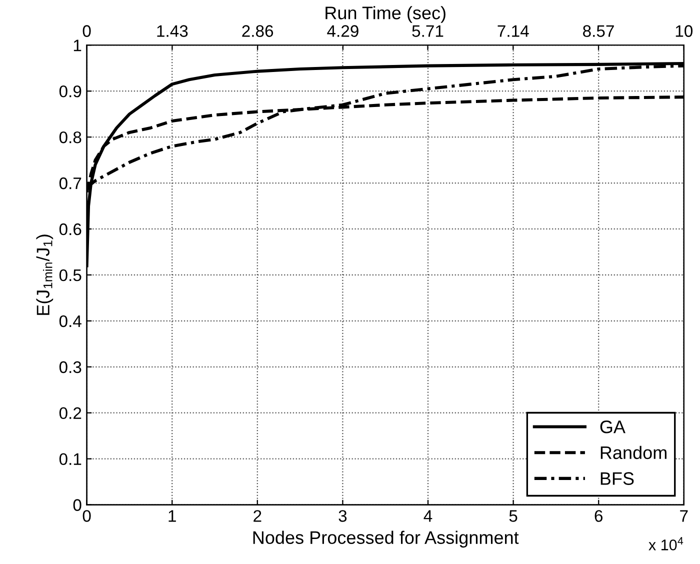 The height and width of the screenshot is (564, 700). I want to click on y-tick-label: 0.1, so click(70, 459).